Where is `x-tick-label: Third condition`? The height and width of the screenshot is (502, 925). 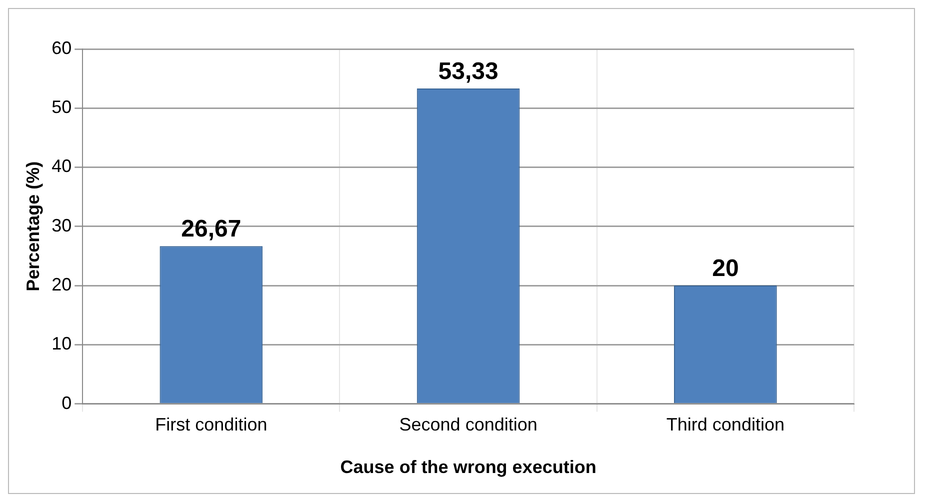 x-tick-label: Third condition is located at coordinates (725, 424).